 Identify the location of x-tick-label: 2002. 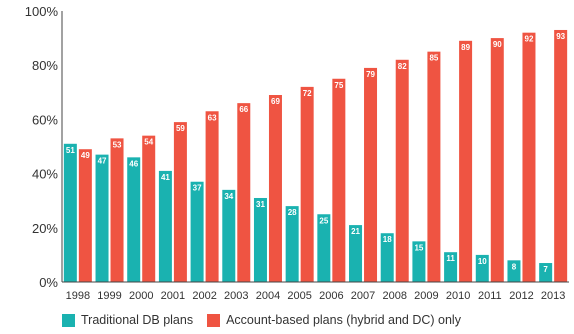
(204, 296).